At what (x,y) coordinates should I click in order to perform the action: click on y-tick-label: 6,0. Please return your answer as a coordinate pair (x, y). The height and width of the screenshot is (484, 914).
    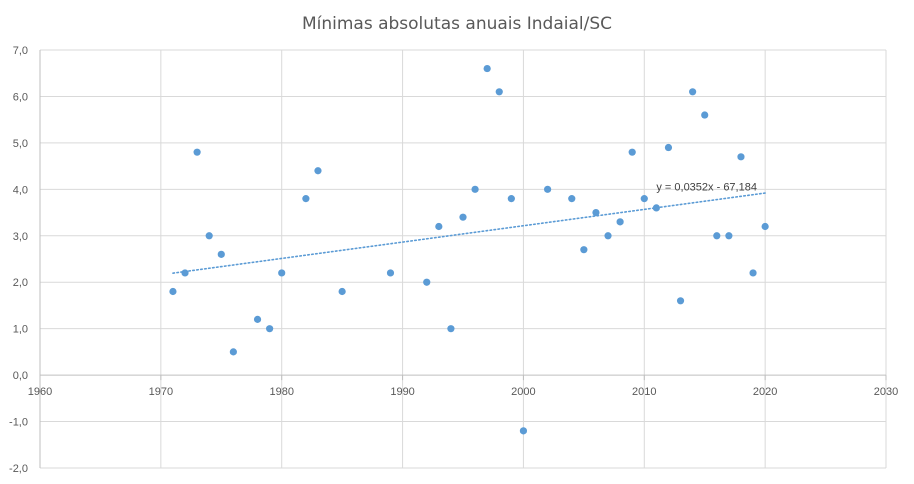
    Looking at the image, I should click on (20, 97).